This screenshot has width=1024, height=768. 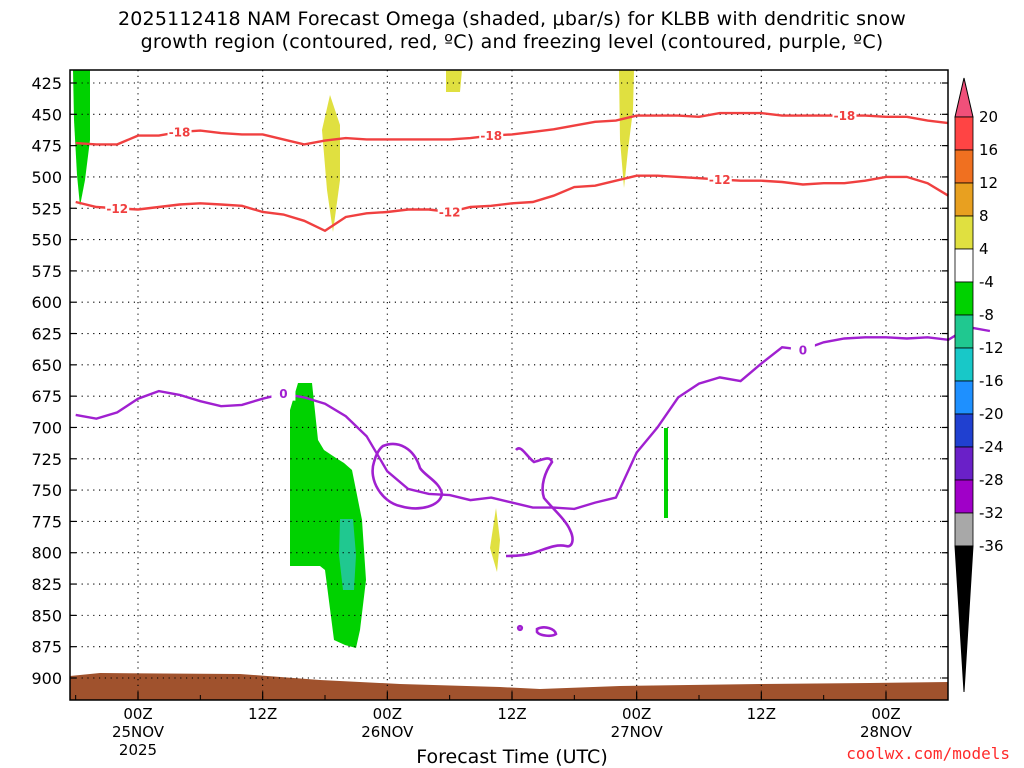 I want to click on y-tick-label: 900, so click(x=46, y=678).